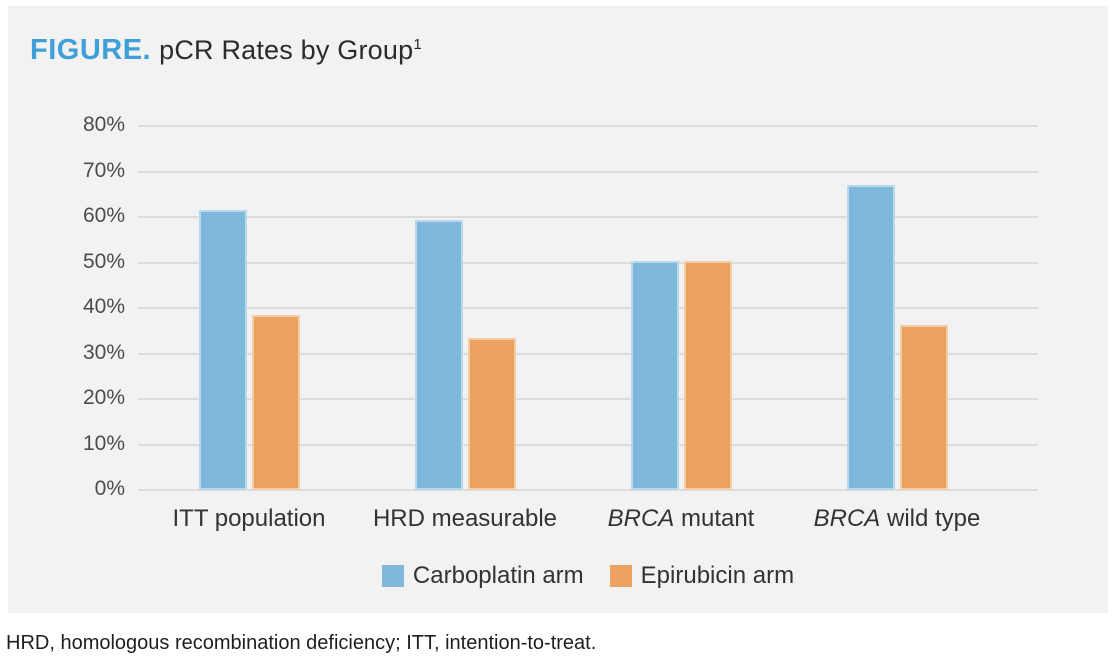 The height and width of the screenshot is (666, 1120). Describe the element at coordinates (681, 518) in the screenshot. I see `category-label: BRCA mutant` at that location.